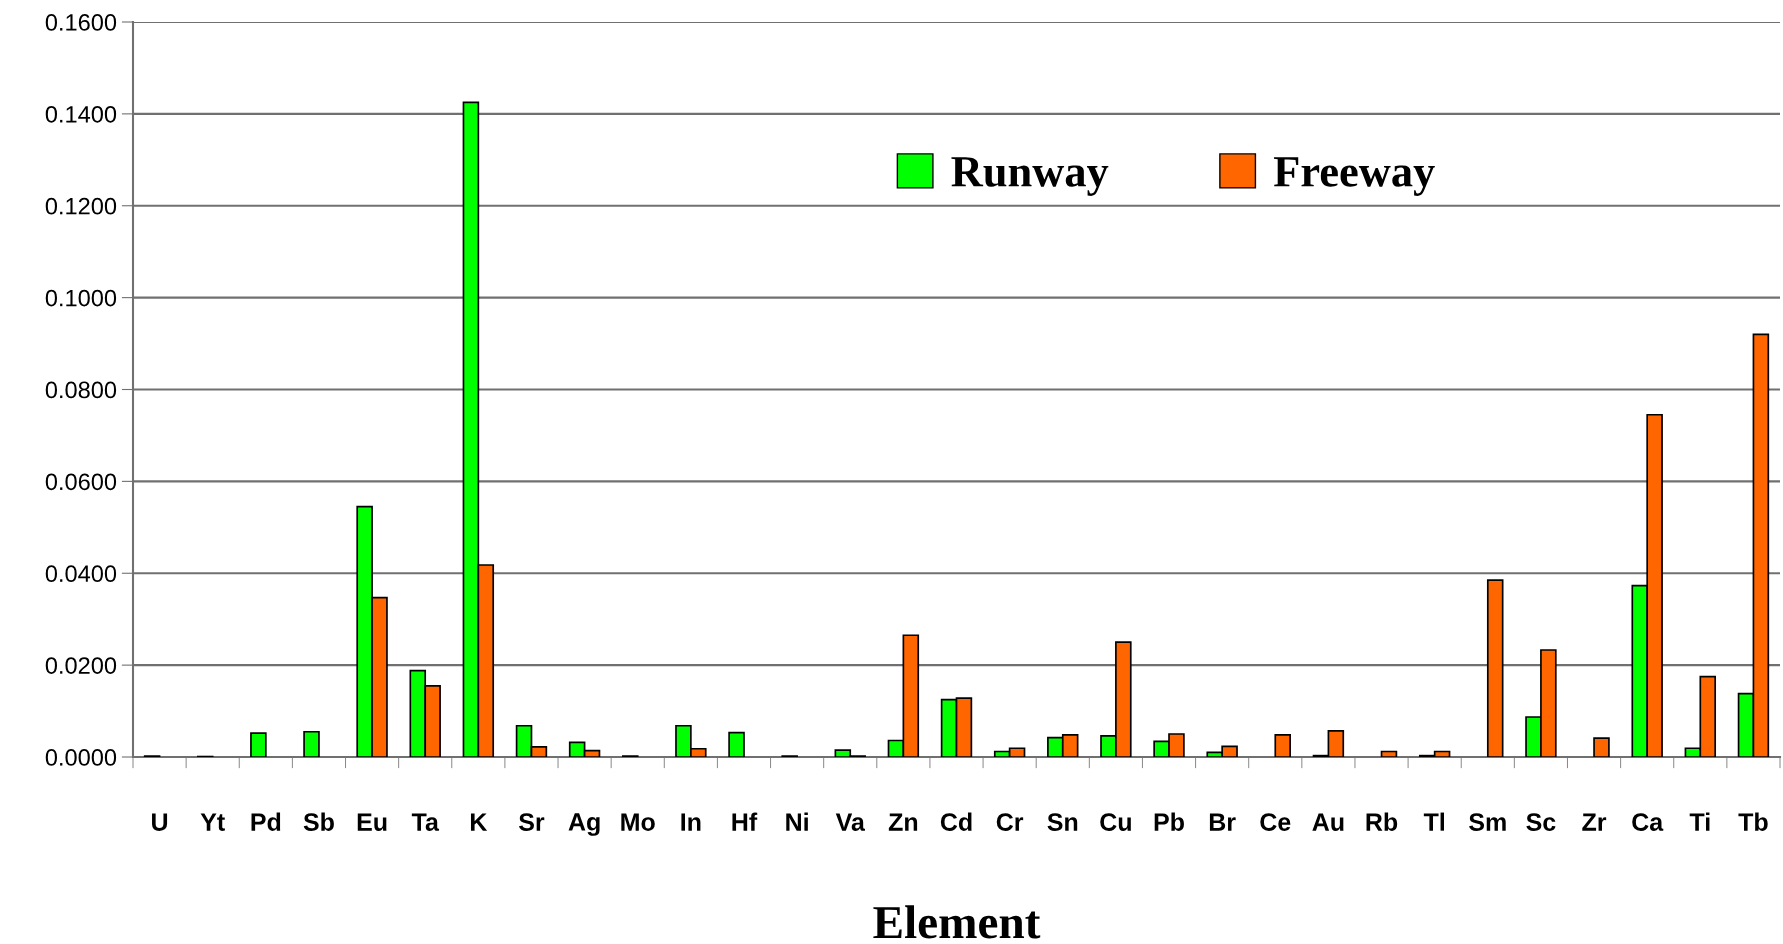 Image resolution: width=1783 pixels, height=944 pixels. Describe the element at coordinates (1222, 822) in the screenshot. I see `x-tick-label: Br` at that location.